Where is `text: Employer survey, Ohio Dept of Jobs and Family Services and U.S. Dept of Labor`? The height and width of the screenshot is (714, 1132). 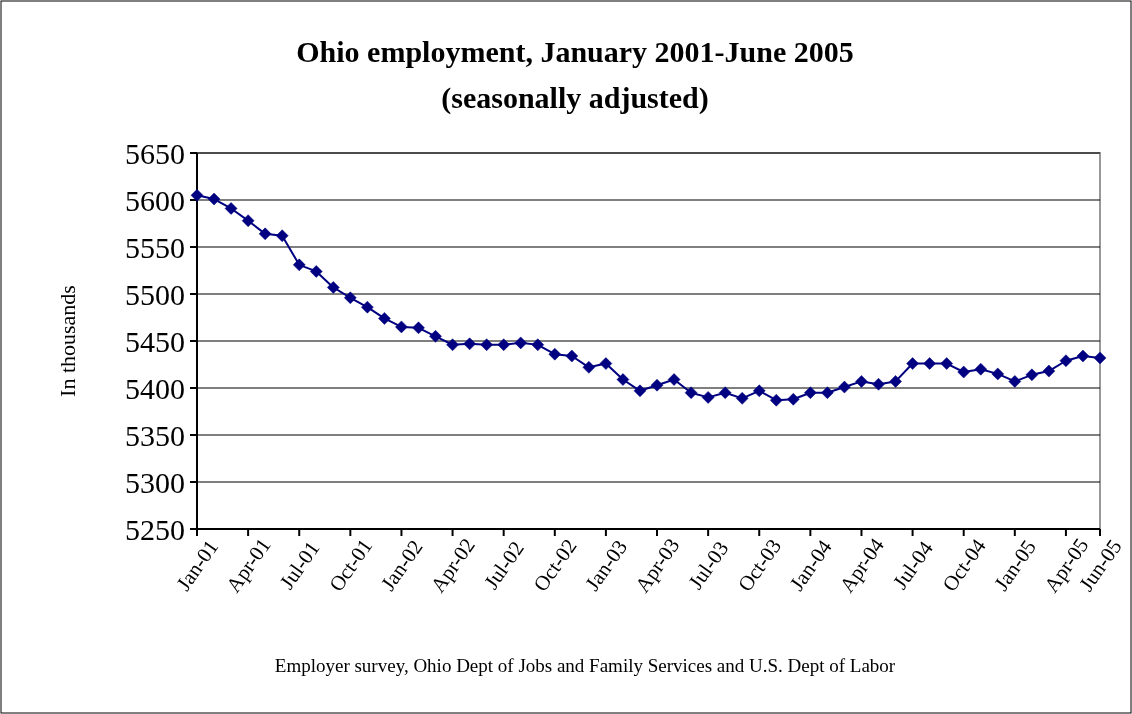
text: Employer survey, Ohio Dept of Jobs and Family Services and U.S. Dept of Labor is located at coordinates (585, 665).